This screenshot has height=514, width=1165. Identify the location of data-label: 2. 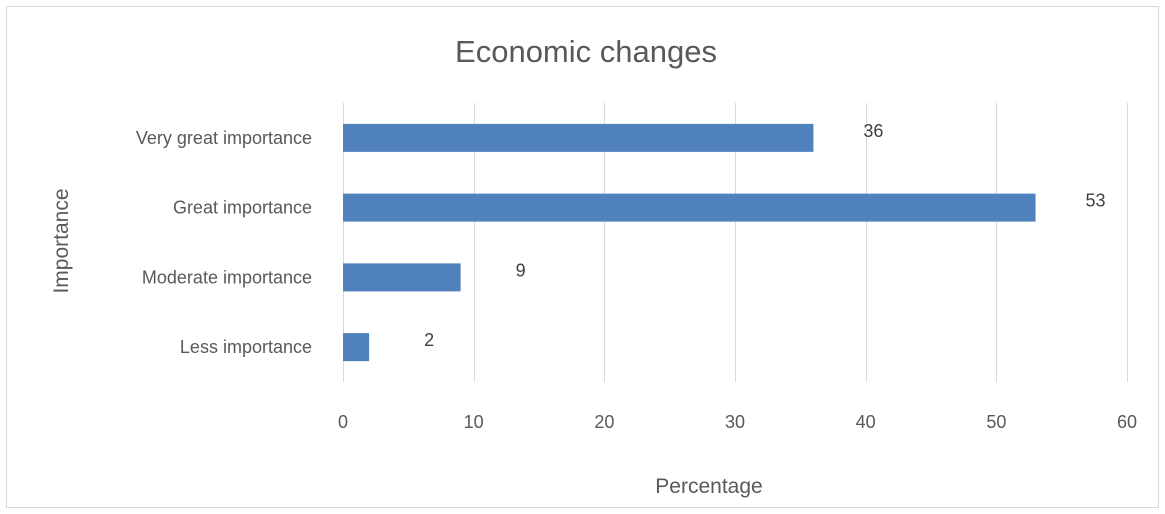
(429, 340).